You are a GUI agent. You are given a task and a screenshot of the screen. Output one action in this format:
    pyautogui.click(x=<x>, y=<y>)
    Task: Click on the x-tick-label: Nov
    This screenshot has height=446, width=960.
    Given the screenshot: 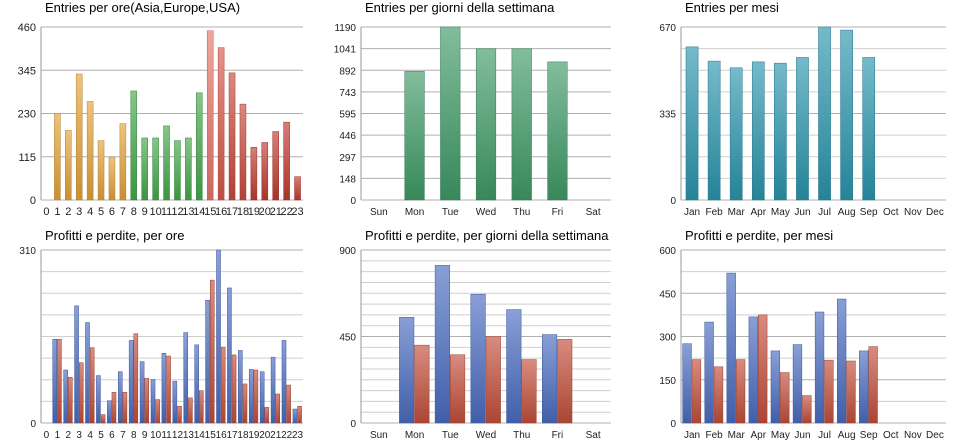 What is the action you would take?
    pyautogui.click(x=913, y=435)
    